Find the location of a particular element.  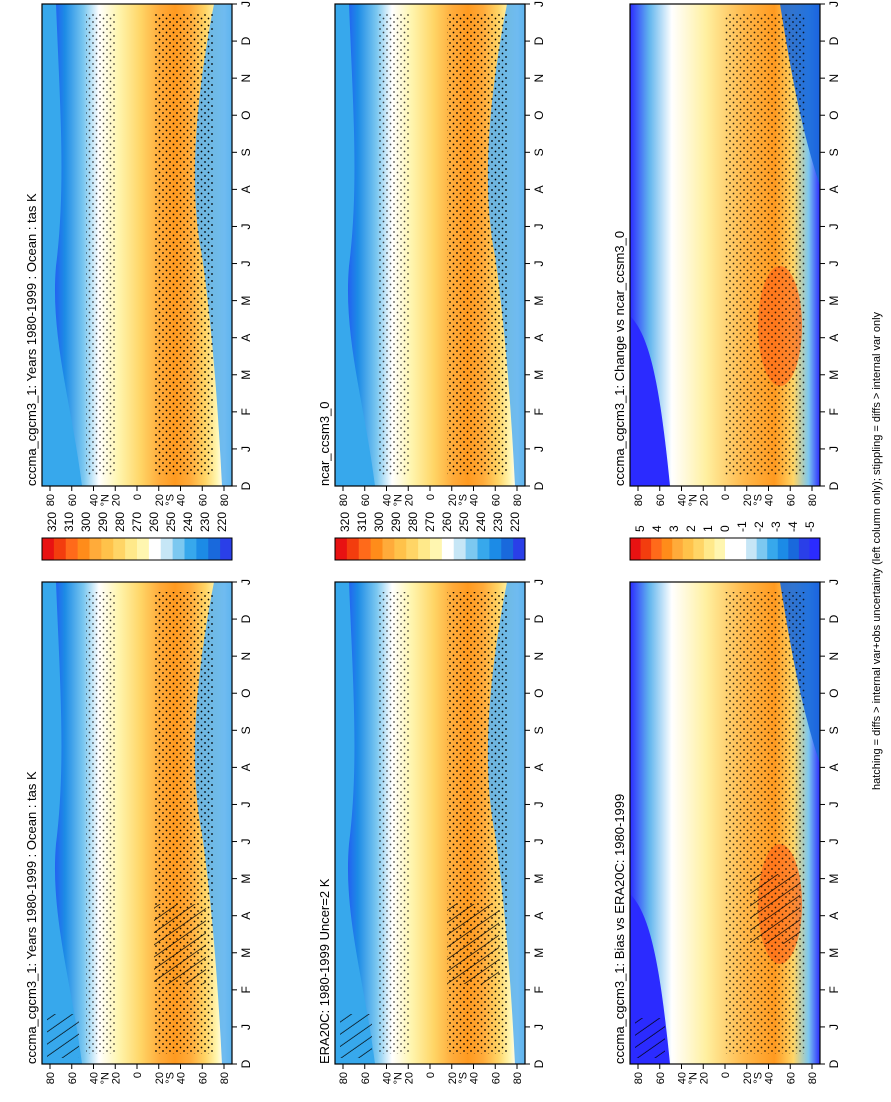

north-cold-region is located at coordinates (355, 823).